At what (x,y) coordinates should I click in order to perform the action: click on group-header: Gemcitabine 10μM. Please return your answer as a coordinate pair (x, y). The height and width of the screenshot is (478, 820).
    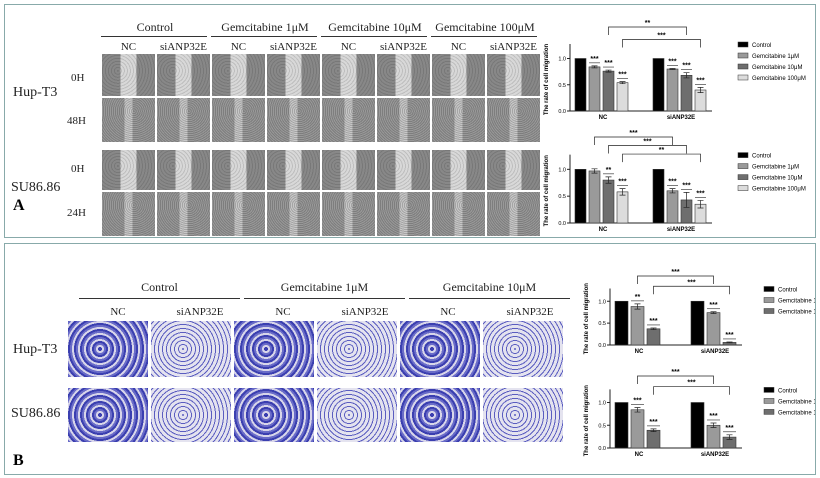
    Looking at the image, I should click on (375, 27).